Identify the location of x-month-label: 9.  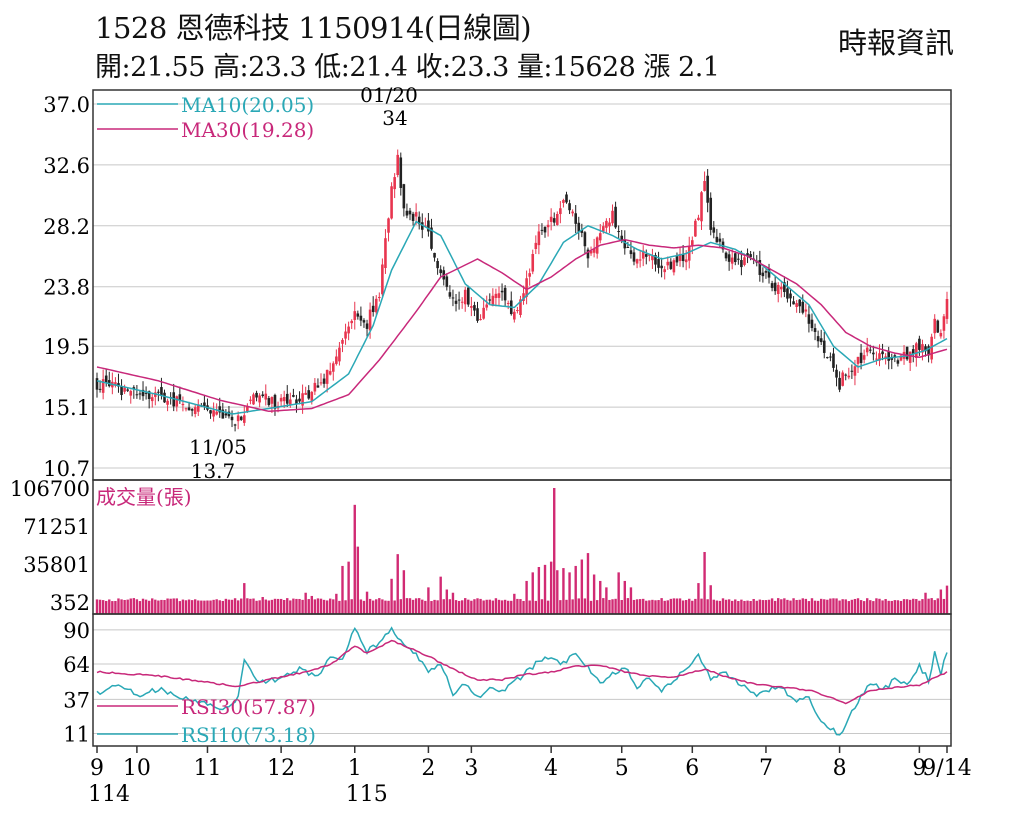
(919, 768).